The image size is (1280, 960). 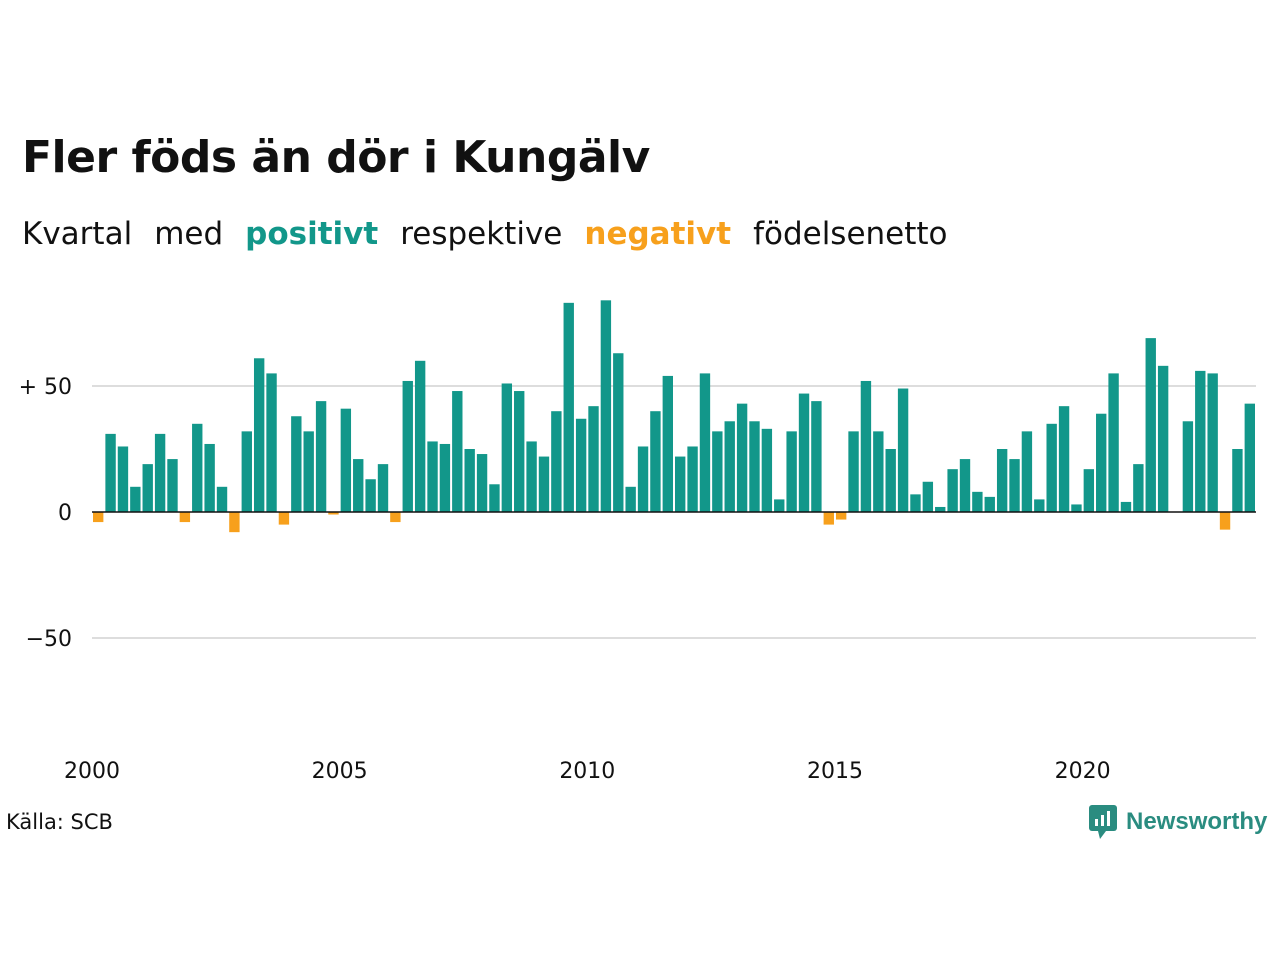 What do you see at coordinates (1103, 822) in the screenshot?
I see `newsworthy-icon` at bounding box center [1103, 822].